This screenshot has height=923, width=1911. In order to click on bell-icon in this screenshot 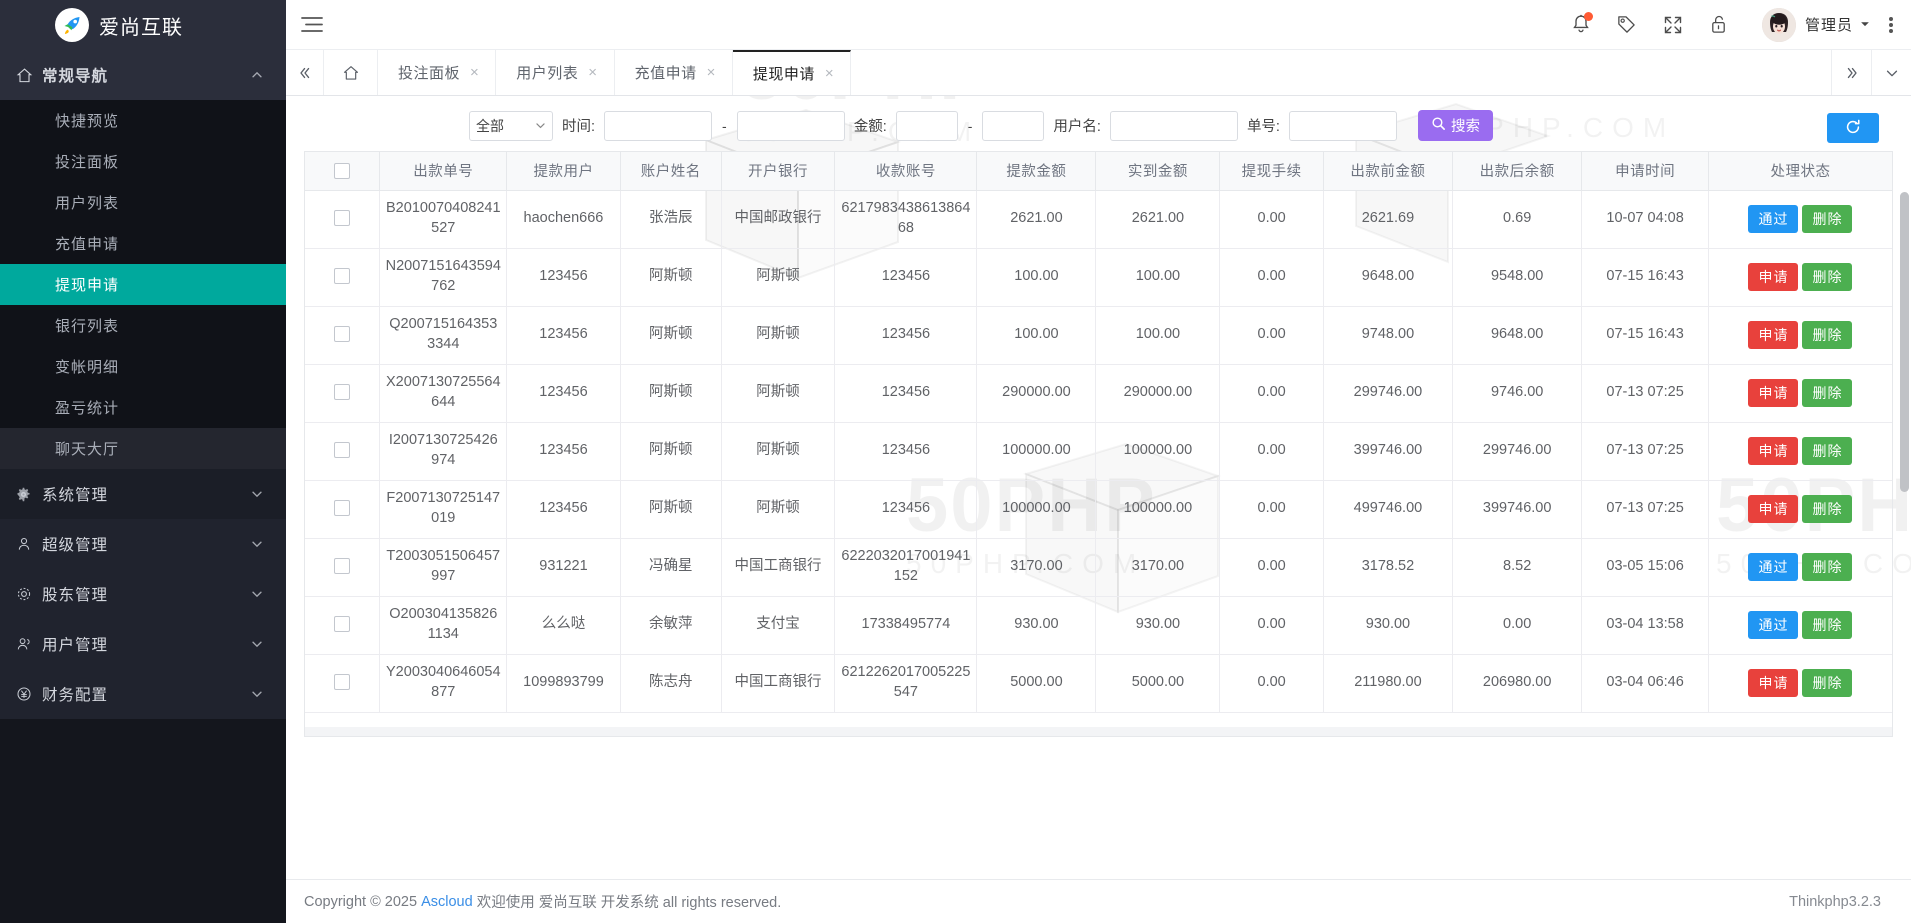, I will do `click(1581, 25)`.